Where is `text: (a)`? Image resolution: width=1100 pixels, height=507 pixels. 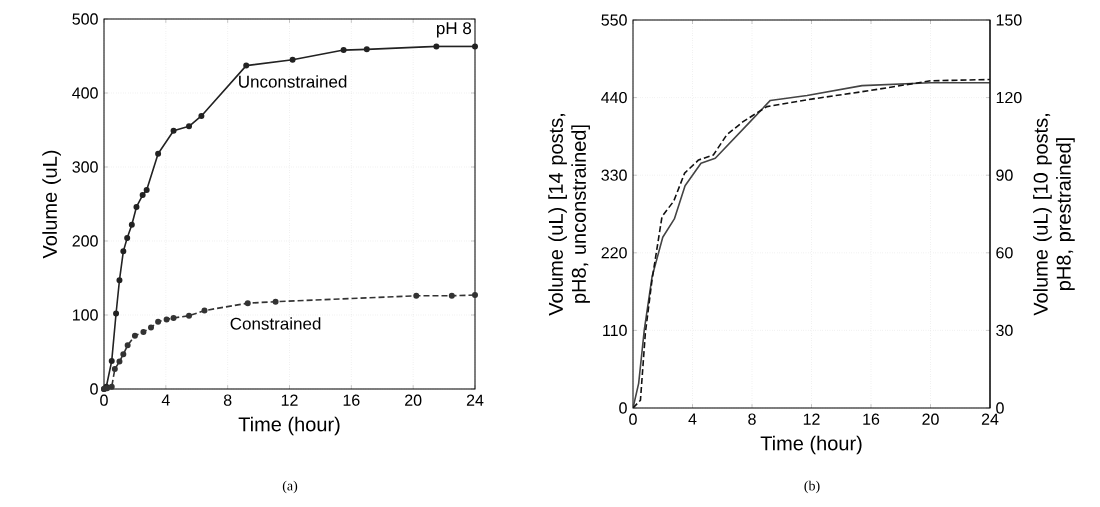
text: (a) is located at coordinates (290, 487).